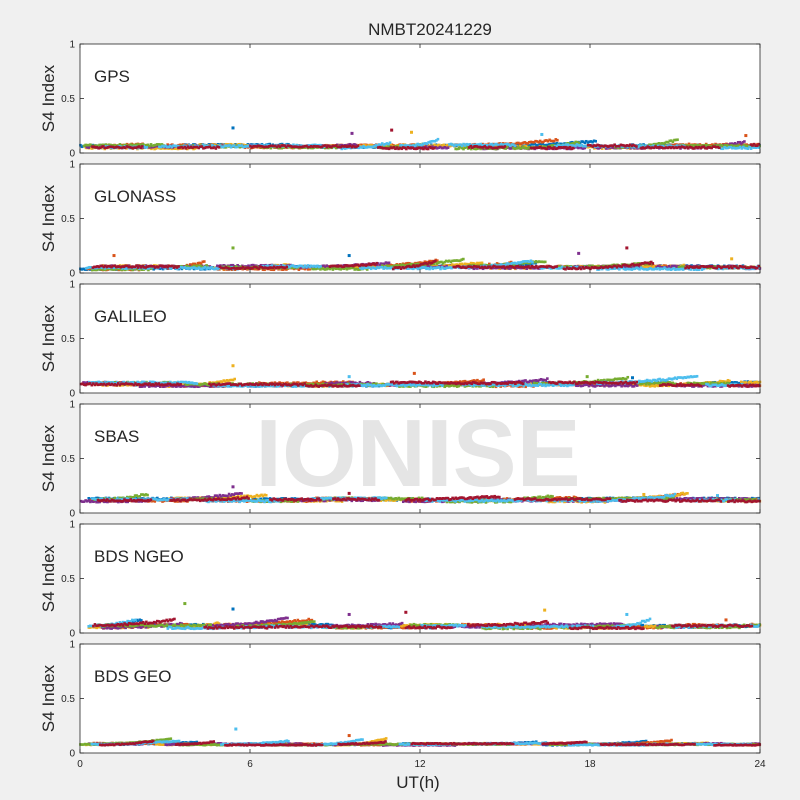 The width and height of the screenshot is (800, 800). Describe the element at coordinates (48, 98) in the screenshot. I see `y-axis-label: S4 Index` at that location.